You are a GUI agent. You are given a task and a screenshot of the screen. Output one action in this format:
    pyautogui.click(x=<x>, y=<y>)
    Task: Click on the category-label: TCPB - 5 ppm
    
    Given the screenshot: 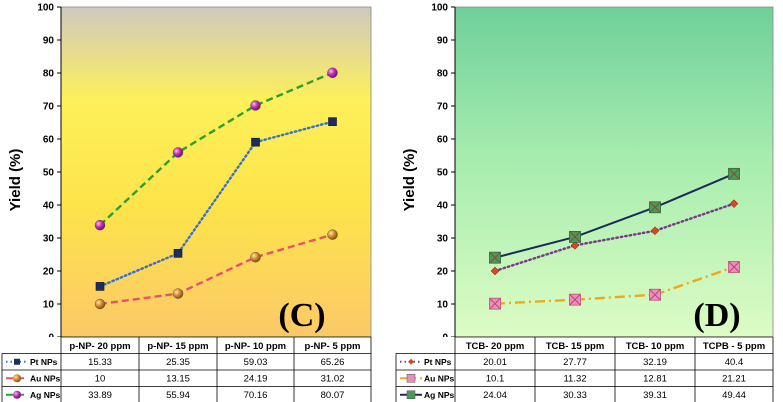 What is the action you would take?
    pyautogui.click(x=734, y=346)
    